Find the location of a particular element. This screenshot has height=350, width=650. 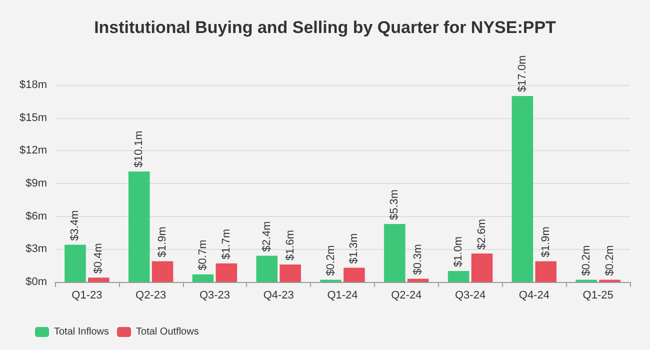

y-tick-label: $9m is located at coordinates (36, 184).